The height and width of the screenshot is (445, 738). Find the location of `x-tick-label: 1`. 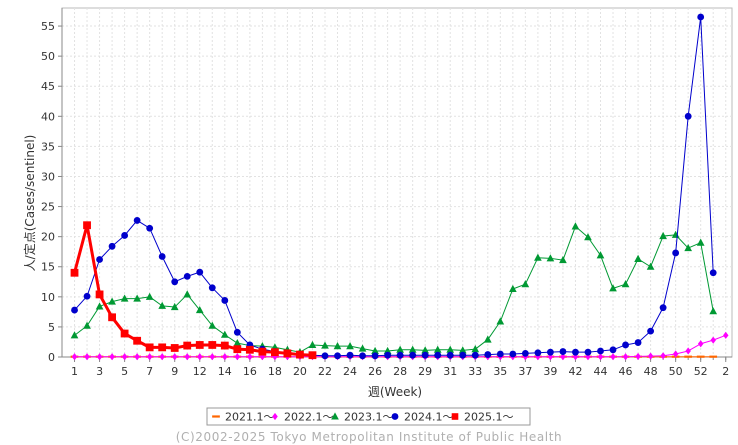

x-tick-label: 1 is located at coordinates (74, 371).